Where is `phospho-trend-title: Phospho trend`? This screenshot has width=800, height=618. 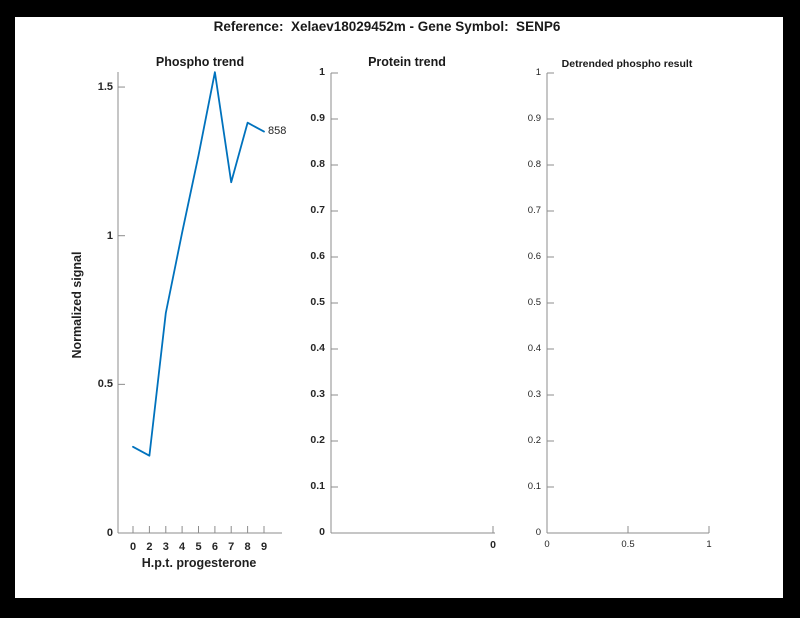
phospho-trend-title: Phospho trend is located at coordinates (200, 62).